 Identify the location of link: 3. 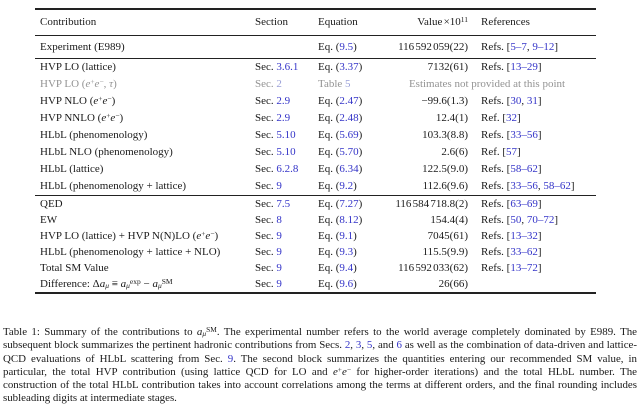
(358, 345).